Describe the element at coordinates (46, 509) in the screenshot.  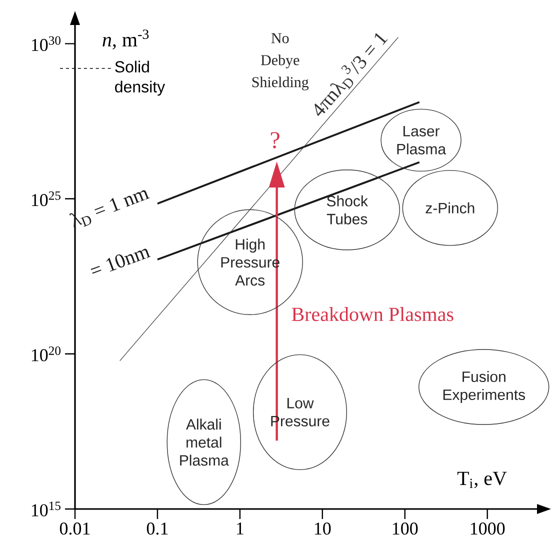
I see `y-tick-label: 10$^{15}$` at that location.